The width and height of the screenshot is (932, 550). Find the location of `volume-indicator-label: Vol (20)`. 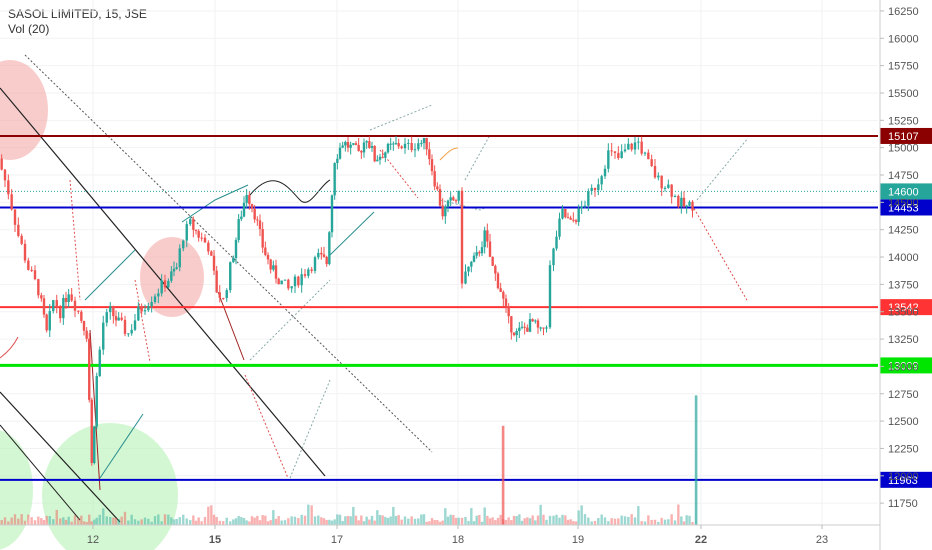

volume-indicator-label: Vol (20) is located at coordinates (29, 29).